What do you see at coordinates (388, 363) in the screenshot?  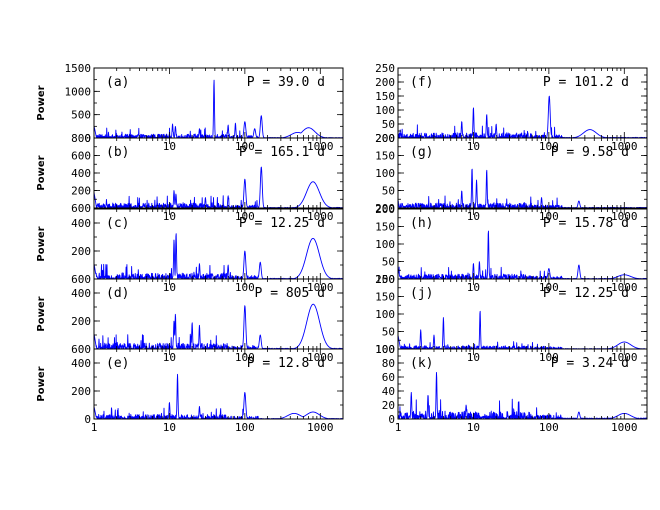 I see `y-tick-label: 80` at bounding box center [388, 363].